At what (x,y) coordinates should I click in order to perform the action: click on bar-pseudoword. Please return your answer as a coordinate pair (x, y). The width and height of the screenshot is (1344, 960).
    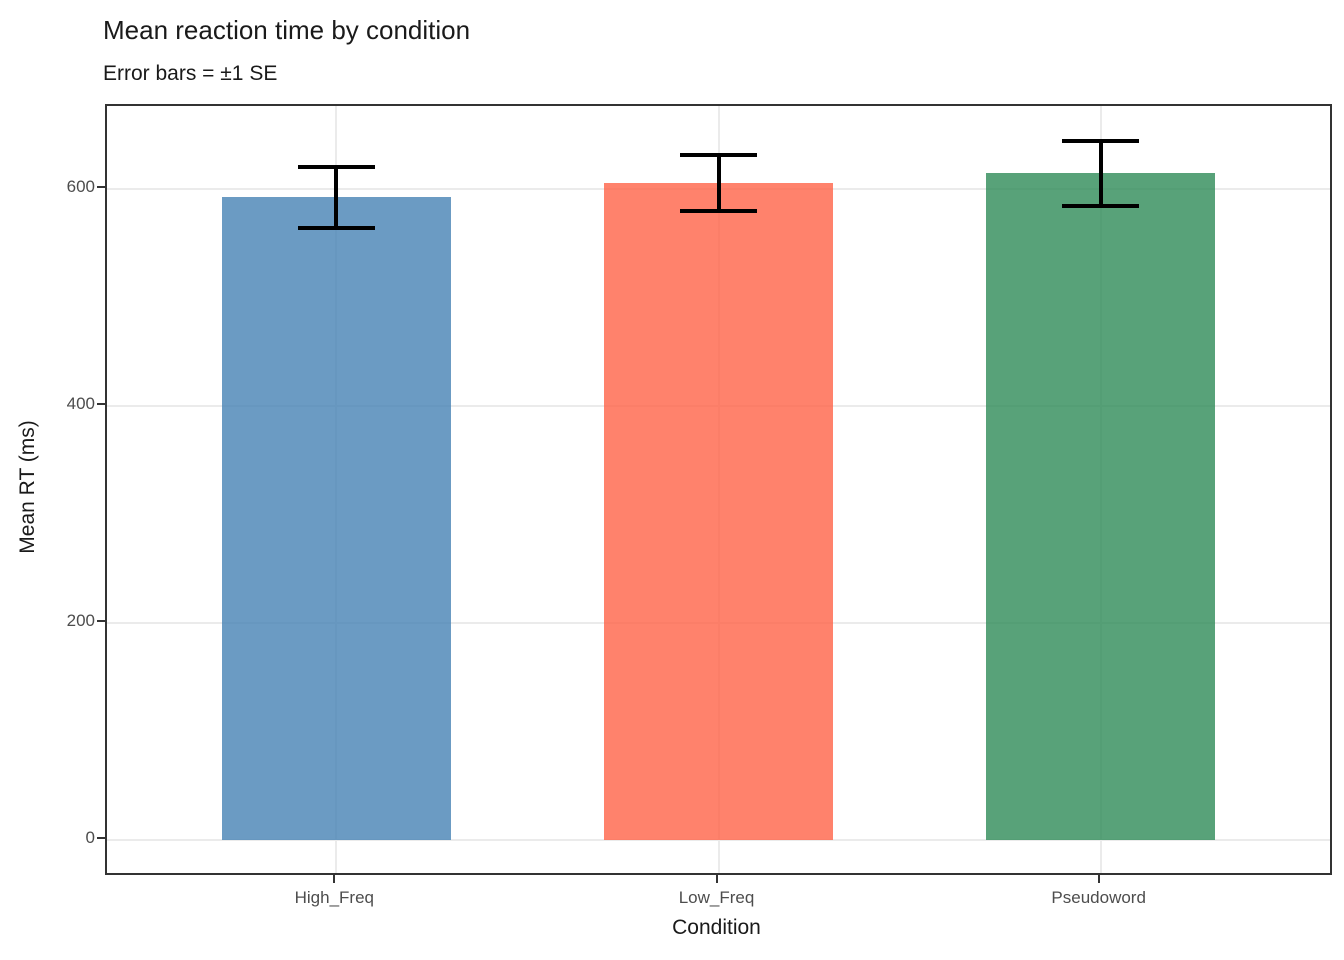
    Looking at the image, I should click on (1101, 507).